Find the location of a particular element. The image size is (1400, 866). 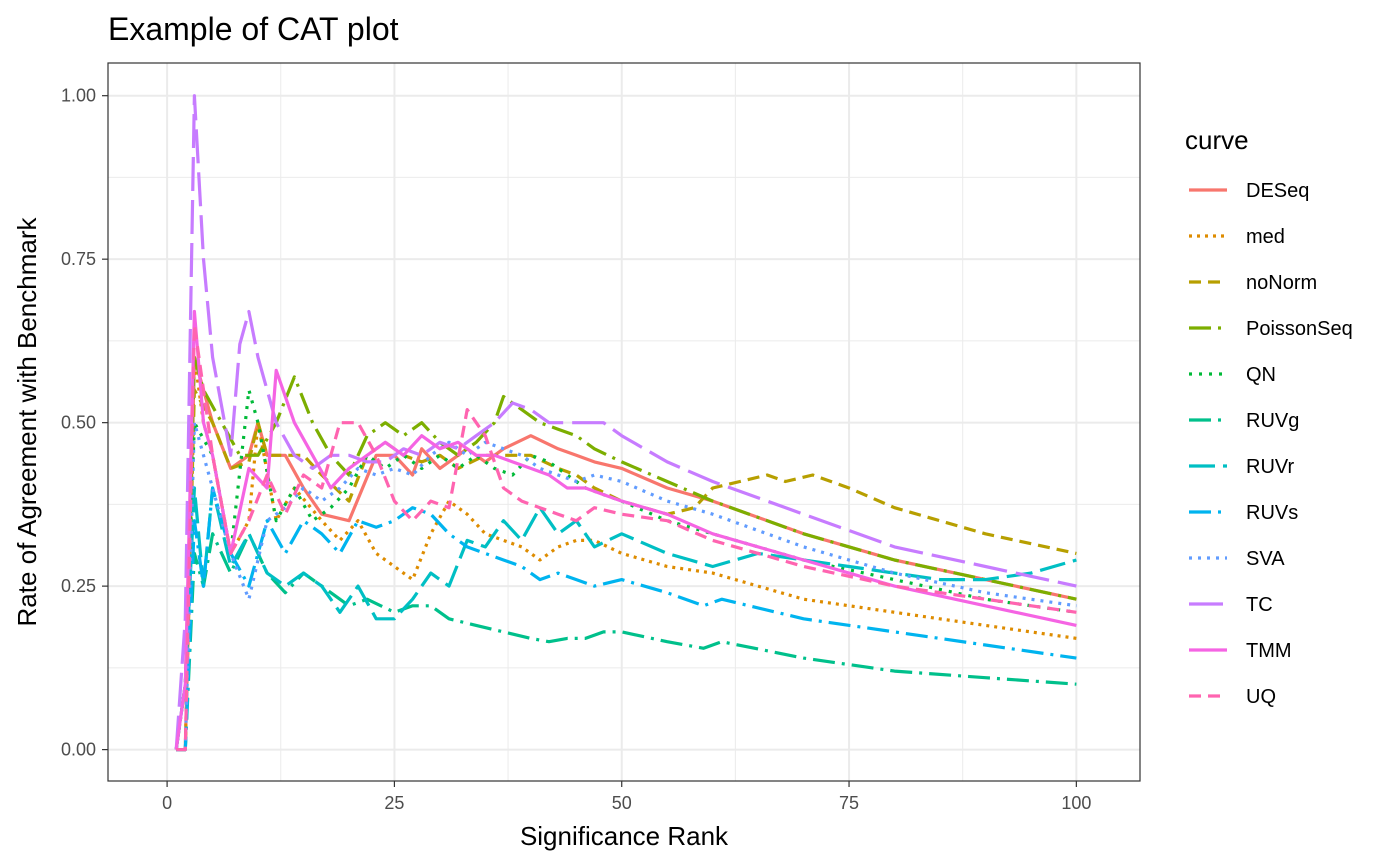

legend-label-ruvr: RUVr is located at coordinates (1270, 467).